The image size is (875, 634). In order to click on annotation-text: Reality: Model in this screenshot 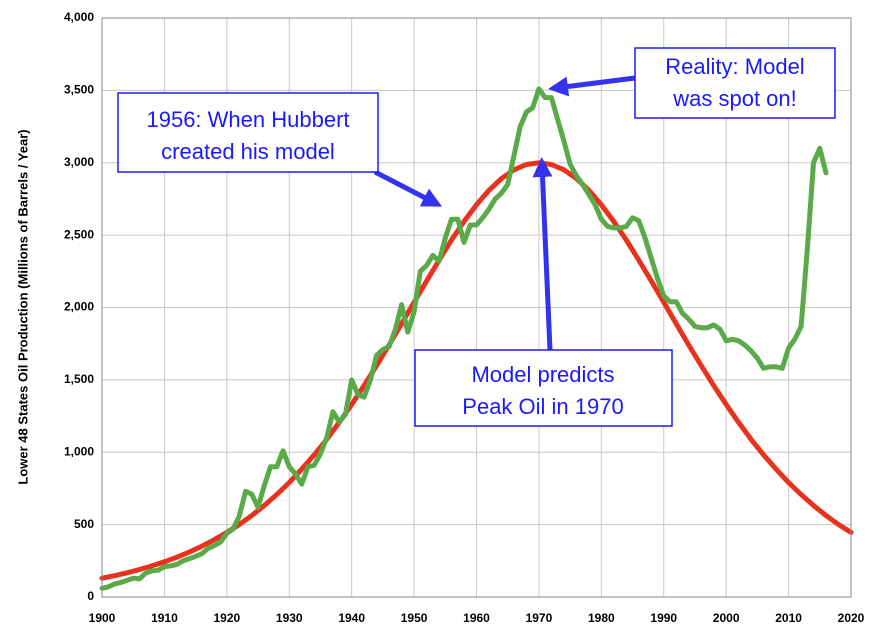, I will do `click(734, 66)`.